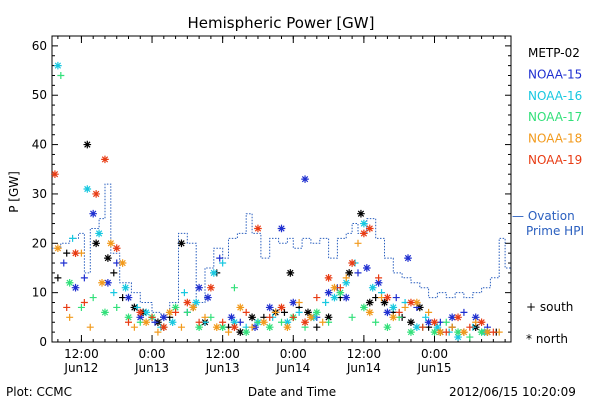  I want to click on x-tick-date: Jun14, so click(363, 368).